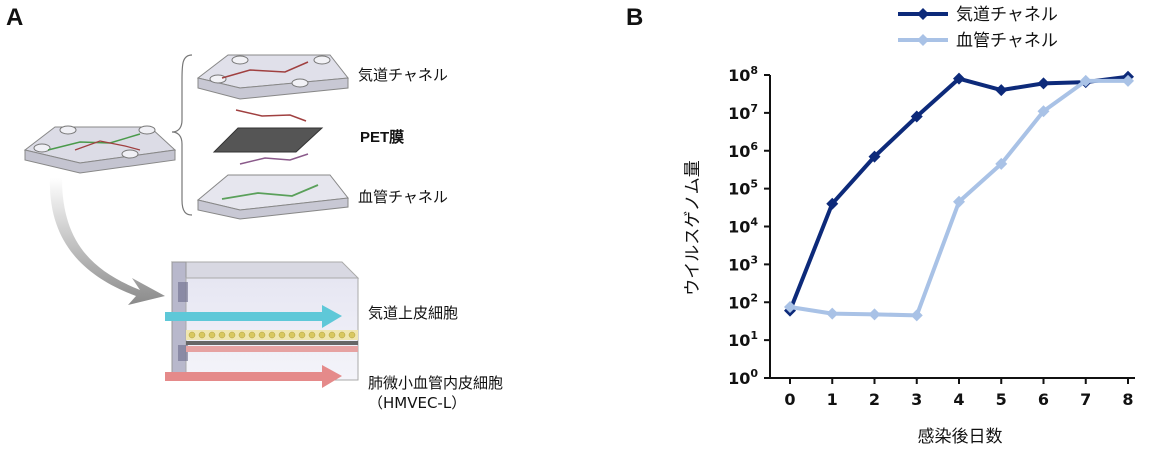 The height and width of the screenshot is (450, 1164). What do you see at coordinates (272, 77) in the screenshot?
I see `air-channel-layer` at bounding box center [272, 77].